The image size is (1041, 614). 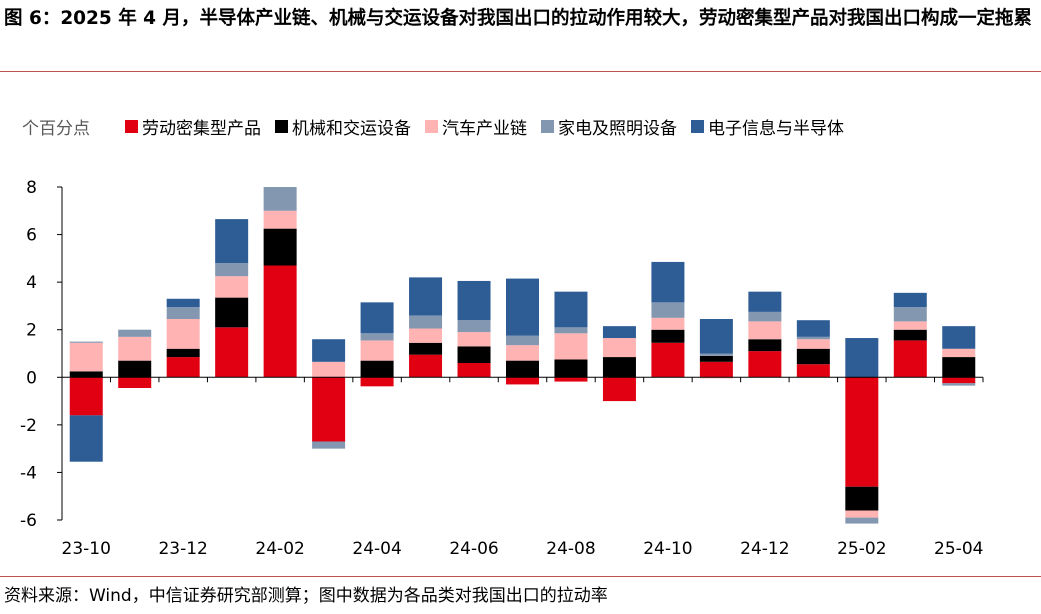 I want to click on x-tick-label: 23-12, so click(x=182, y=549).